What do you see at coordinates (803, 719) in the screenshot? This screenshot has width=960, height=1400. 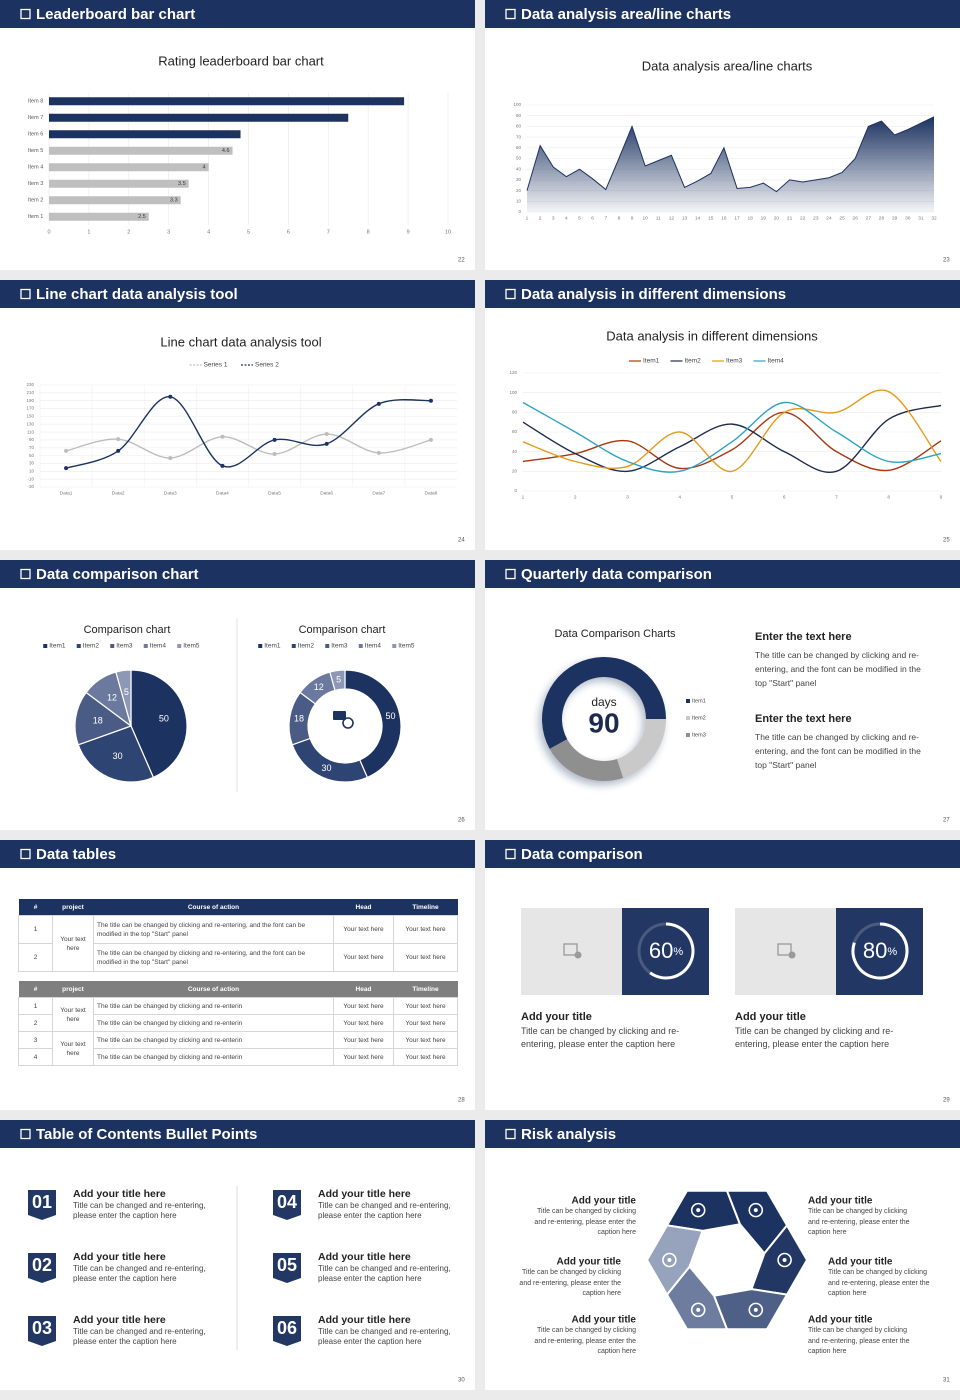 I see `note-title: Enter the text here` at bounding box center [803, 719].